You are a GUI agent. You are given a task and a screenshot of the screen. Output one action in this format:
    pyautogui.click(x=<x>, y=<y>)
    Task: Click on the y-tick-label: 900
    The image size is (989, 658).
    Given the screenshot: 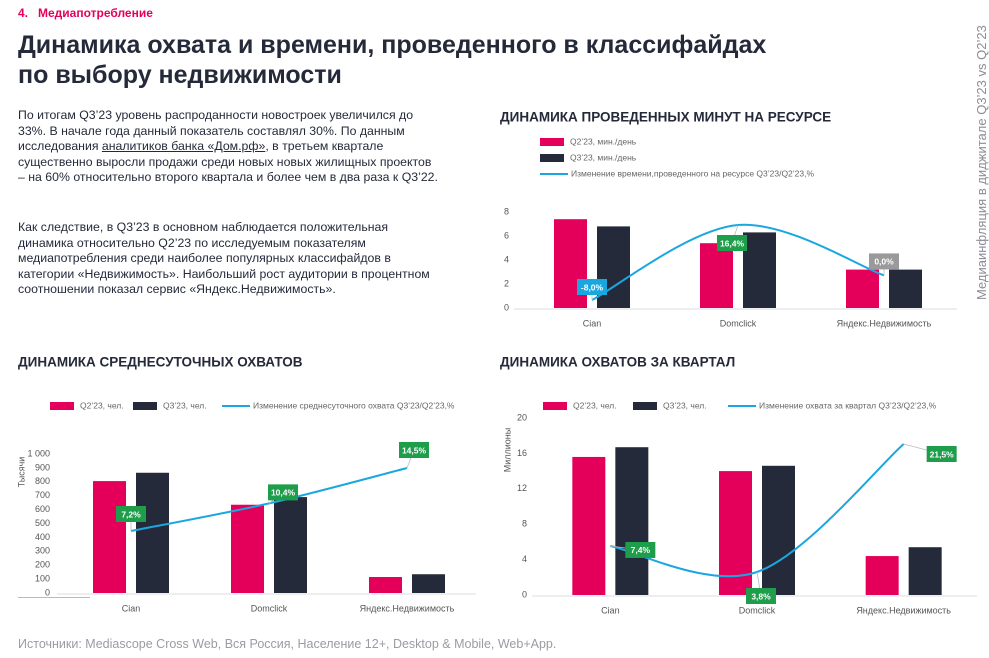 What is the action you would take?
    pyautogui.click(x=42, y=467)
    